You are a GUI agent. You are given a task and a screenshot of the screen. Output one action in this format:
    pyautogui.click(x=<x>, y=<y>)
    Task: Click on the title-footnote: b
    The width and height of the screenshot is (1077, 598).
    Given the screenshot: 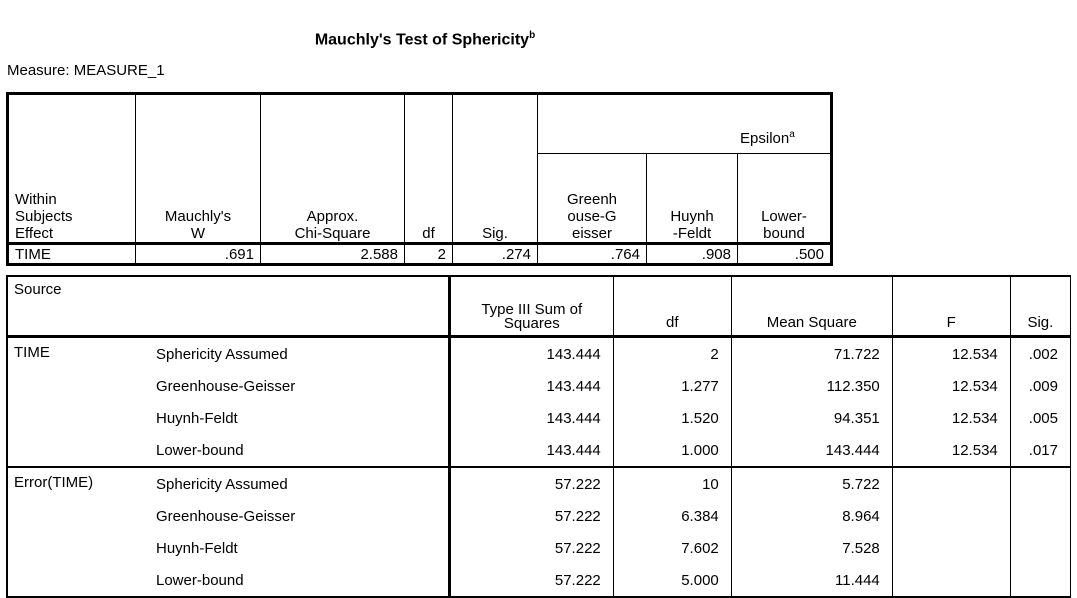 What is the action you would take?
    pyautogui.click(x=532, y=35)
    